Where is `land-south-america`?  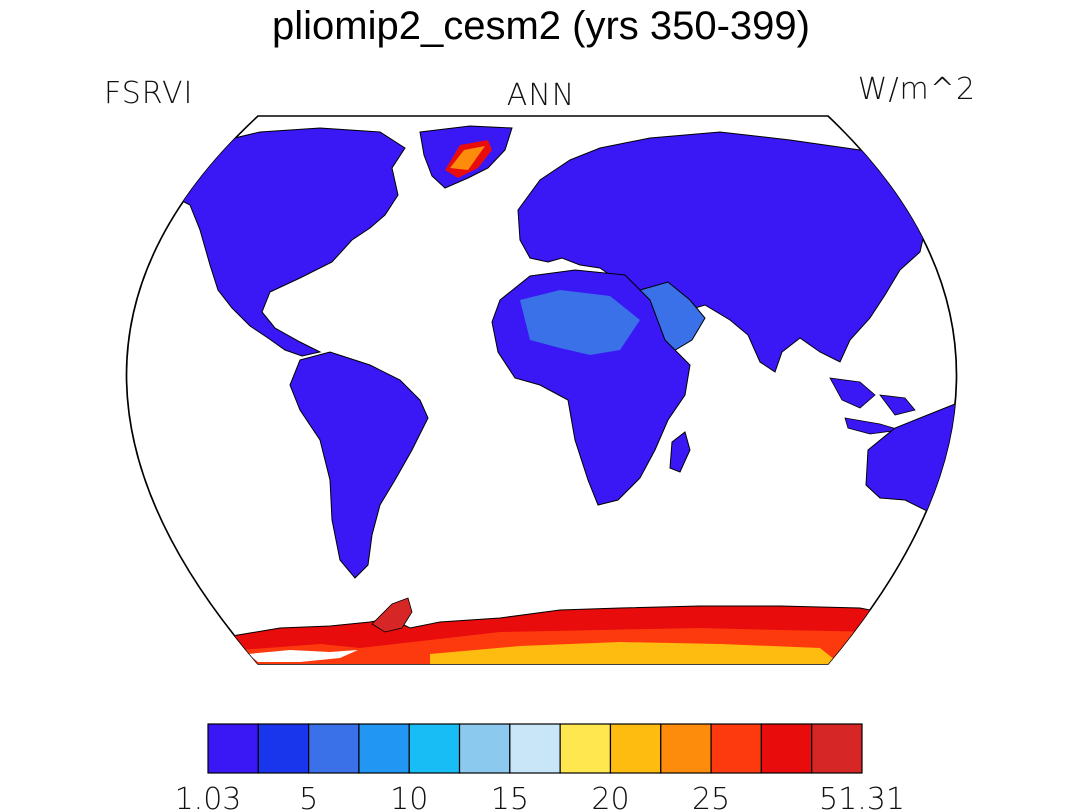 land-south-america is located at coordinates (359, 465).